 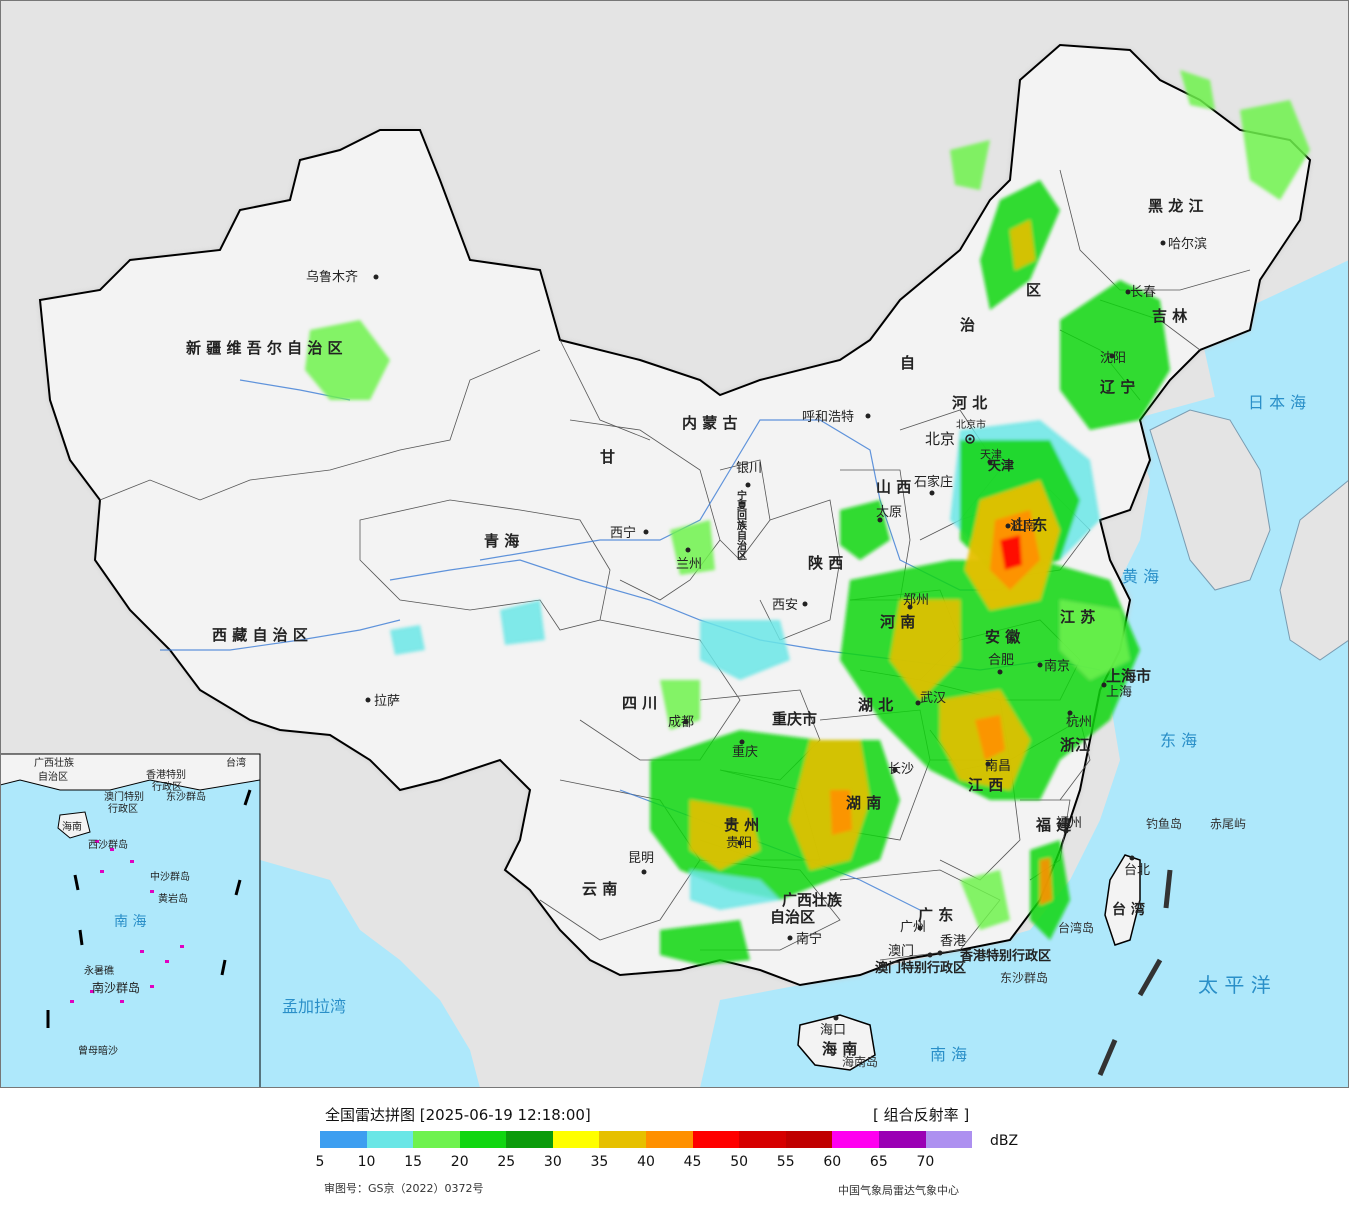 What do you see at coordinates (863, 803) in the screenshot?
I see `province-hunan: 湖 南` at bounding box center [863, 803].